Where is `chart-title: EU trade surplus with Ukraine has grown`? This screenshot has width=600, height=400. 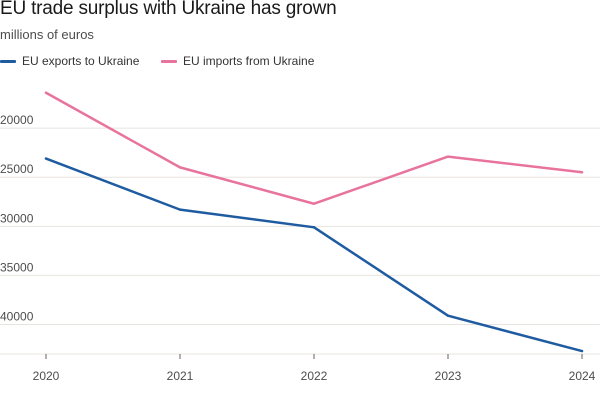
chart-title: EU trade surplus with Ukraine has grown is located at coordinates (168, 9).